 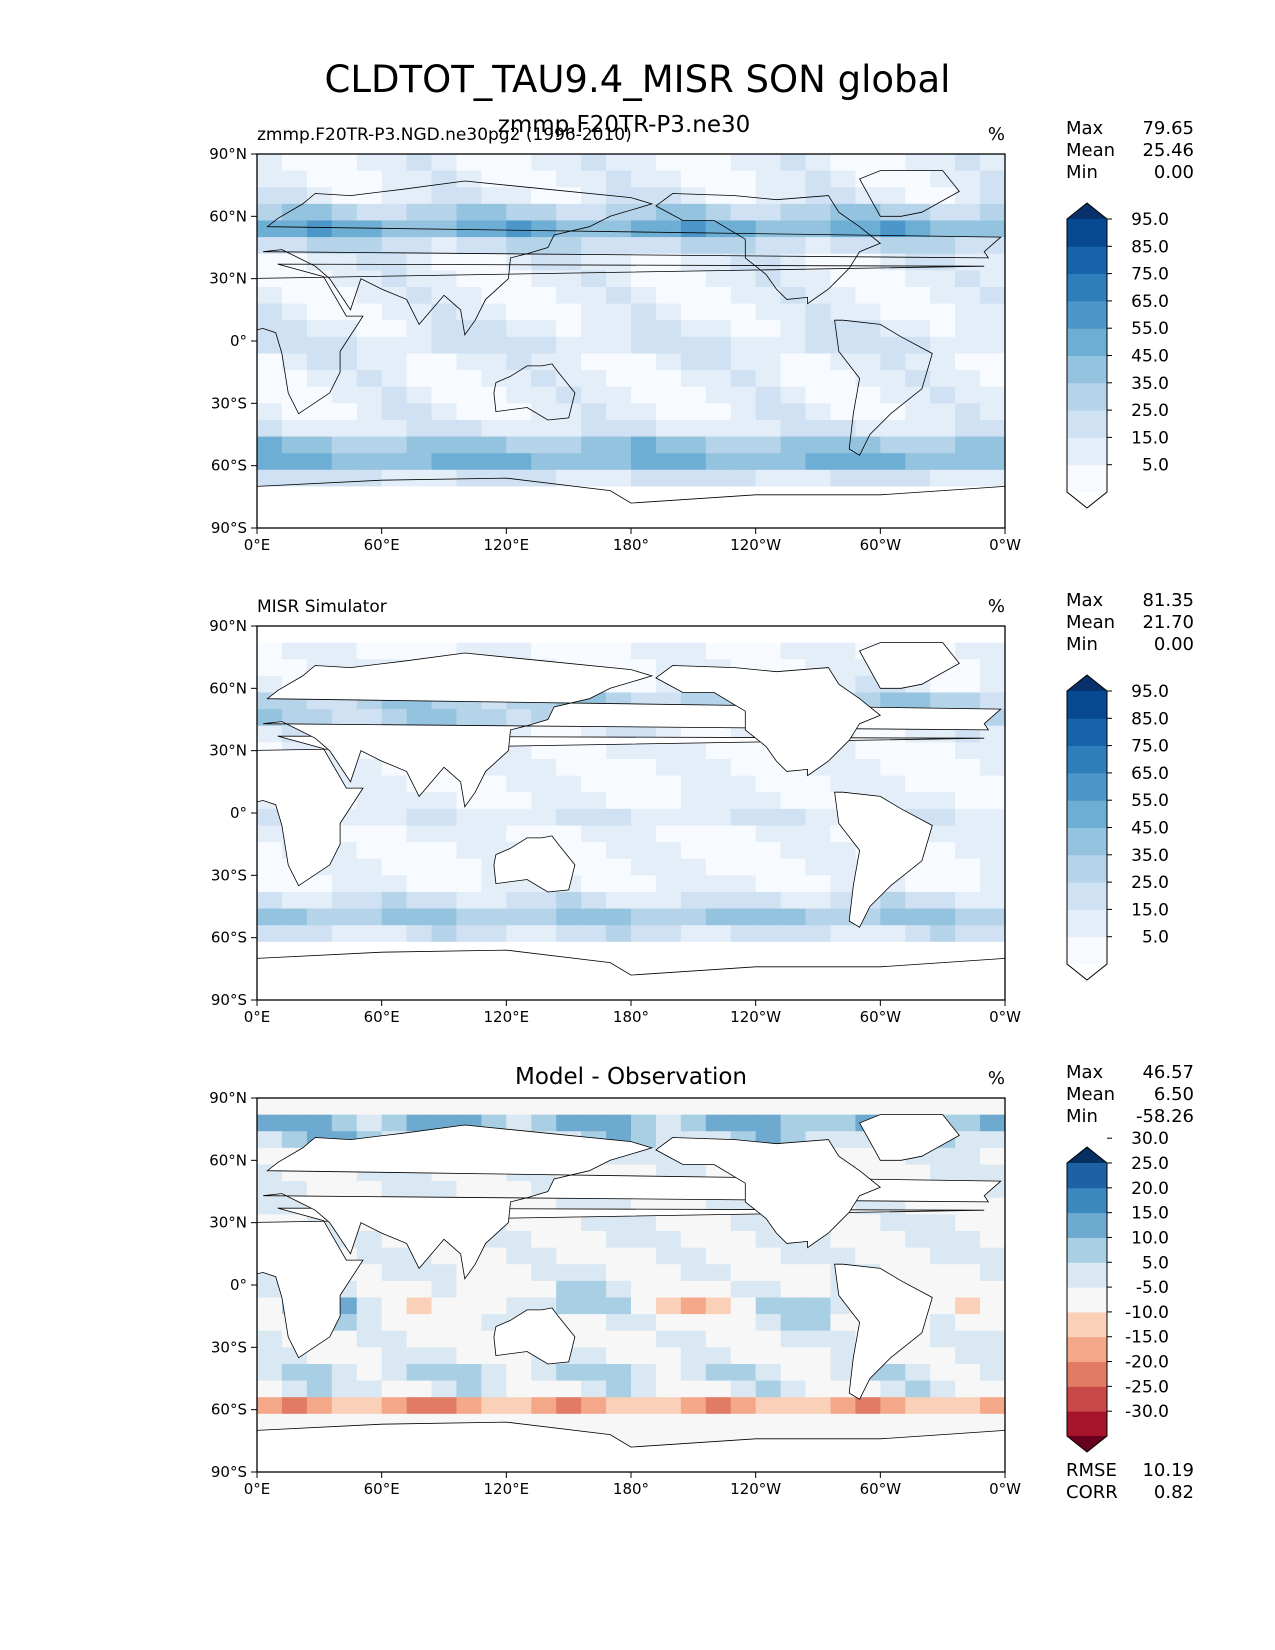 I want to click on panel-left-title: zmmp.F20TR-P3.NGD.ne30pg2 (1996-2010), so click(x=444, y=135).